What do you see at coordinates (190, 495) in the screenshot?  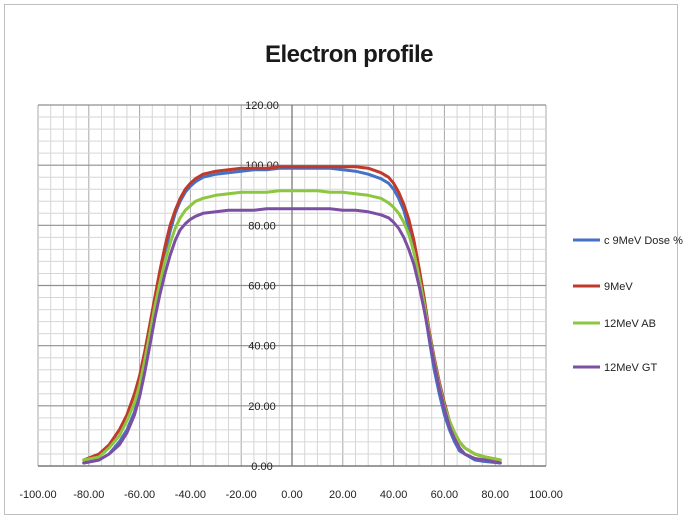 I see `x-tick-label: -40.00` at bounding box center [190, 495].